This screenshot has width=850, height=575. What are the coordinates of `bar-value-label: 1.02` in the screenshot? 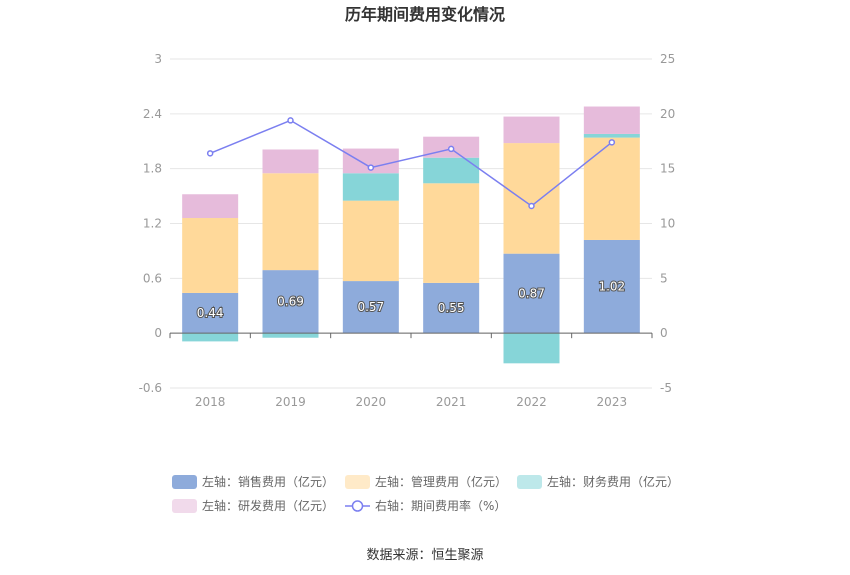 It's located at (611, 287).